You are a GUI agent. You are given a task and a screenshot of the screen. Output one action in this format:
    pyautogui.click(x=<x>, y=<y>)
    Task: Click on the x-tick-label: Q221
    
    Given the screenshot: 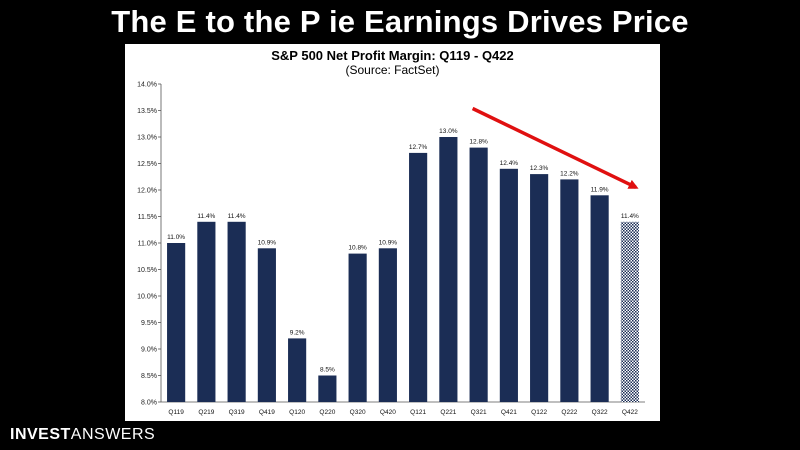 What is the action you would take?
    pyautogui.click(x=448, y=412)
    